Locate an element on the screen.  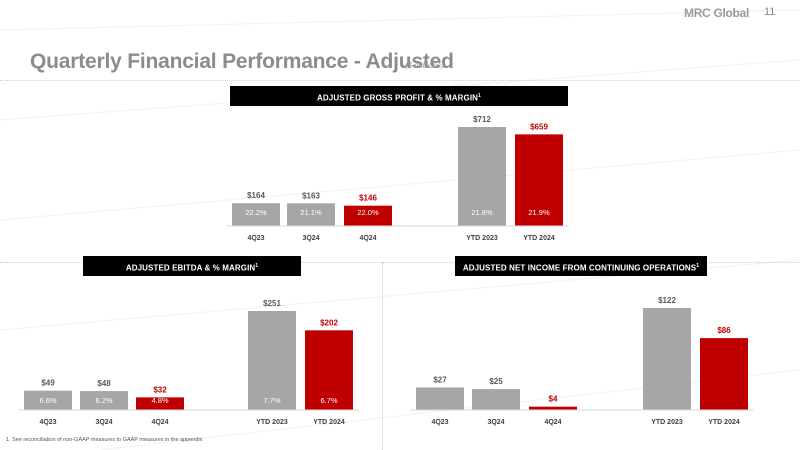
gross_profit-value-label: $712 is located at coordinates (482, 119).